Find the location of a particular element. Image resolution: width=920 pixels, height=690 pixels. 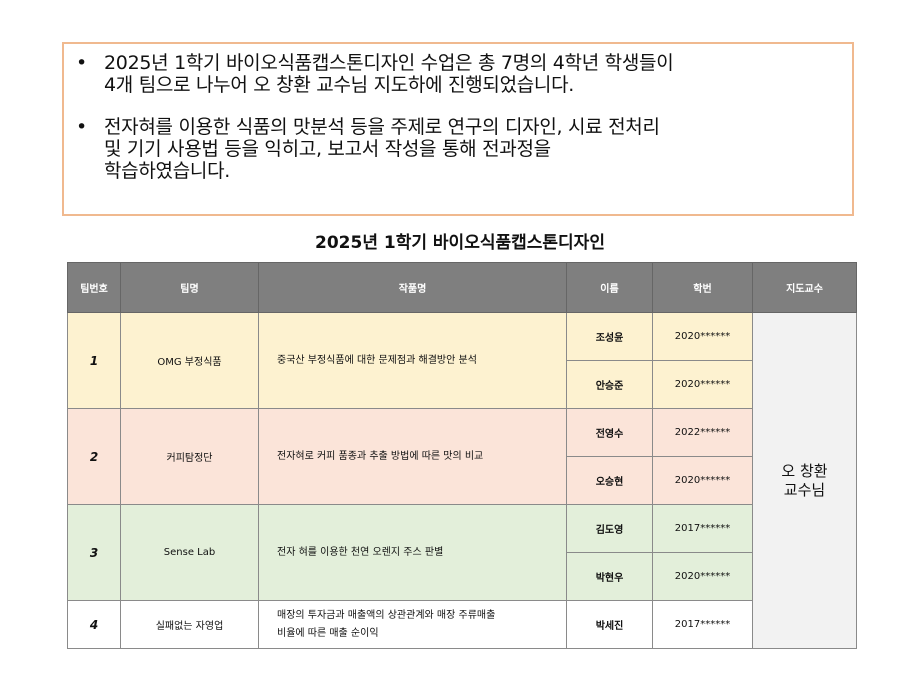

bullet-line: 4개 팀으로 나누어 오 창환 교수님 지도하에 진행되었습니다. is located at coordinates (339, 85).